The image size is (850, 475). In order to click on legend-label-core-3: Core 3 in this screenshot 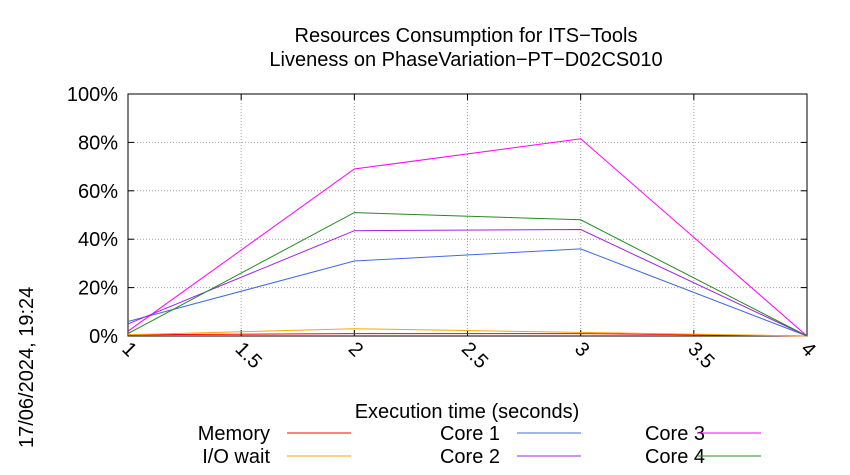, I will do `click(675, 434)`.